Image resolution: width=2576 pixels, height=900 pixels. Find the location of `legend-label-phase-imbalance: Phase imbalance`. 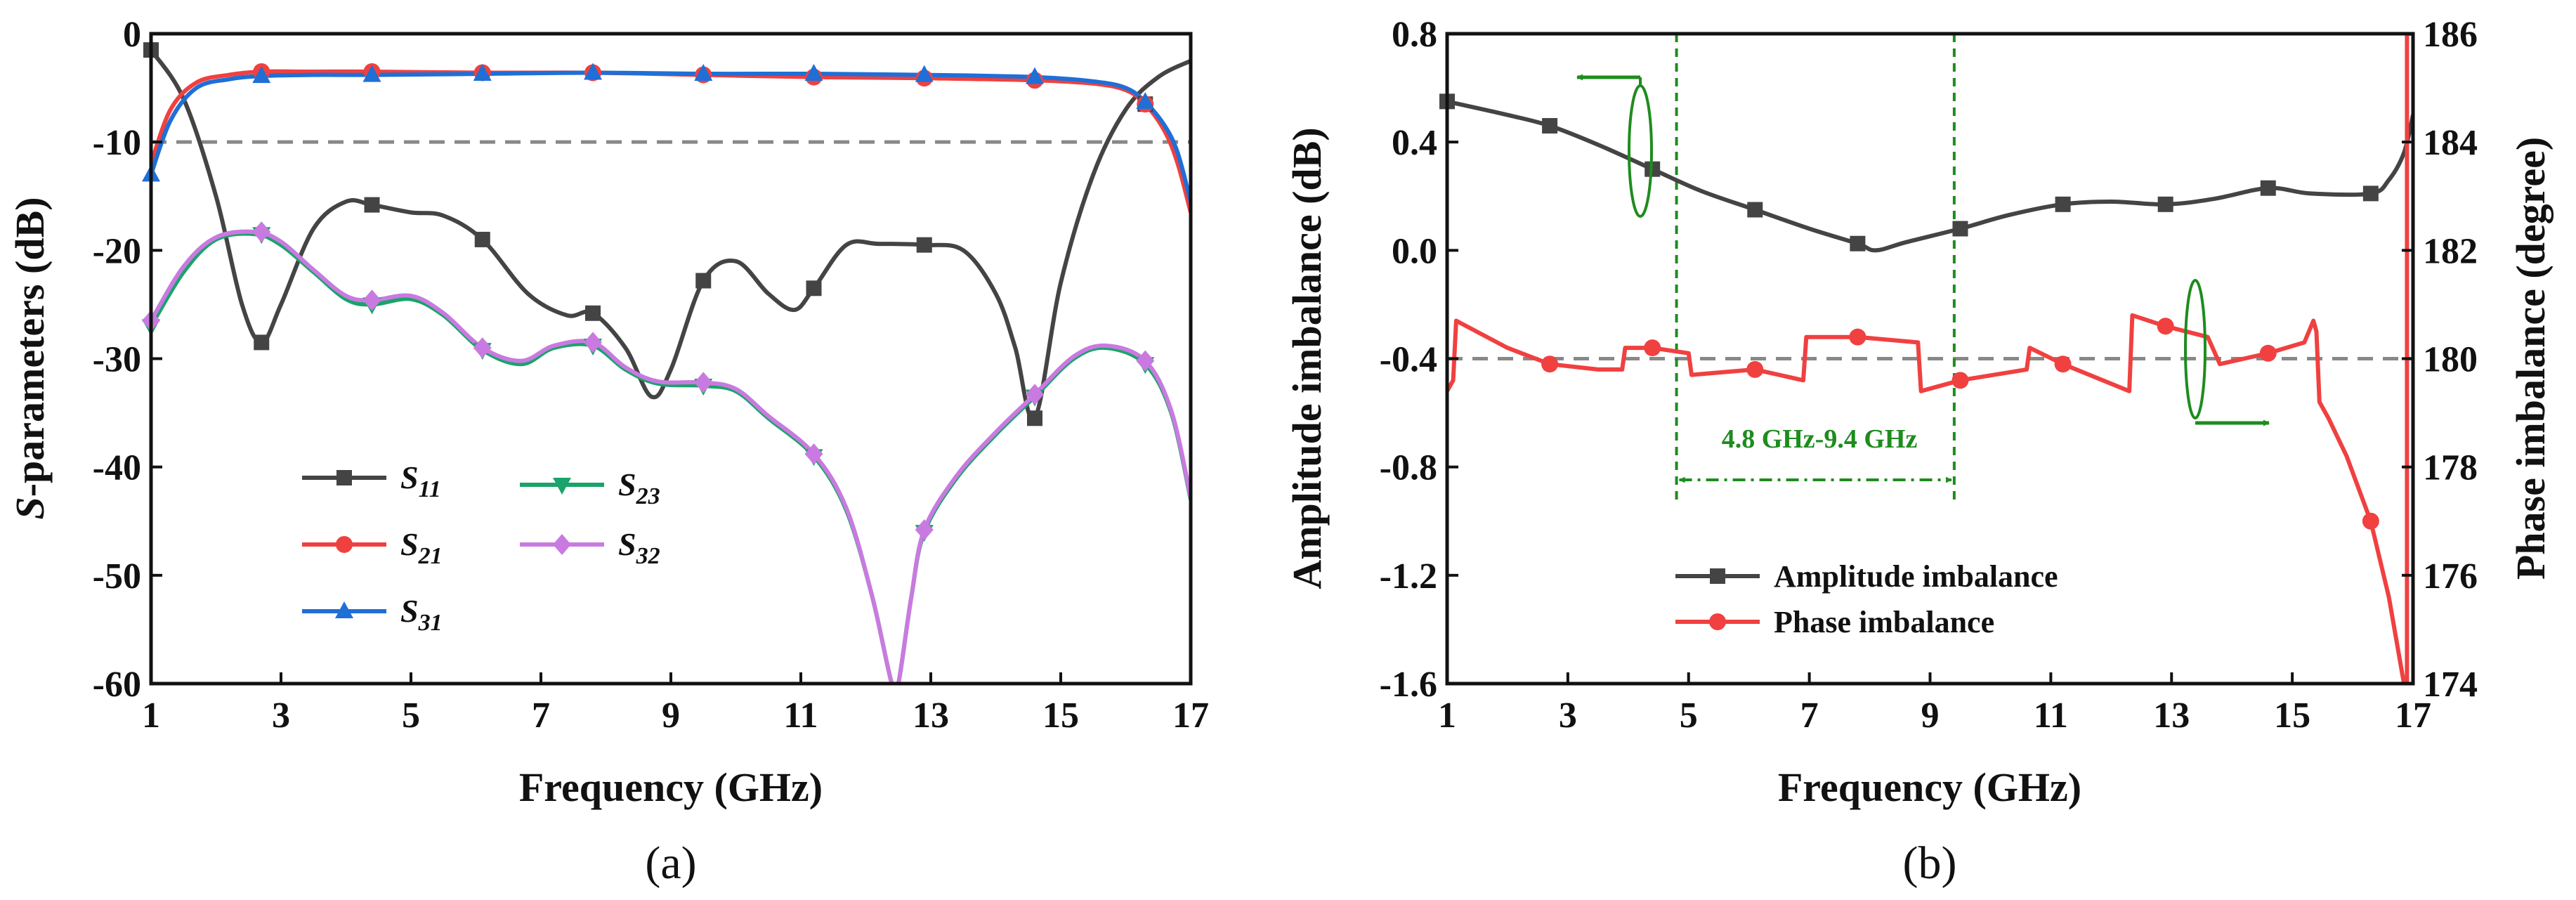

legend-label-phase-imbalance: Phase imbalance is located at coordinates (1884, 622).